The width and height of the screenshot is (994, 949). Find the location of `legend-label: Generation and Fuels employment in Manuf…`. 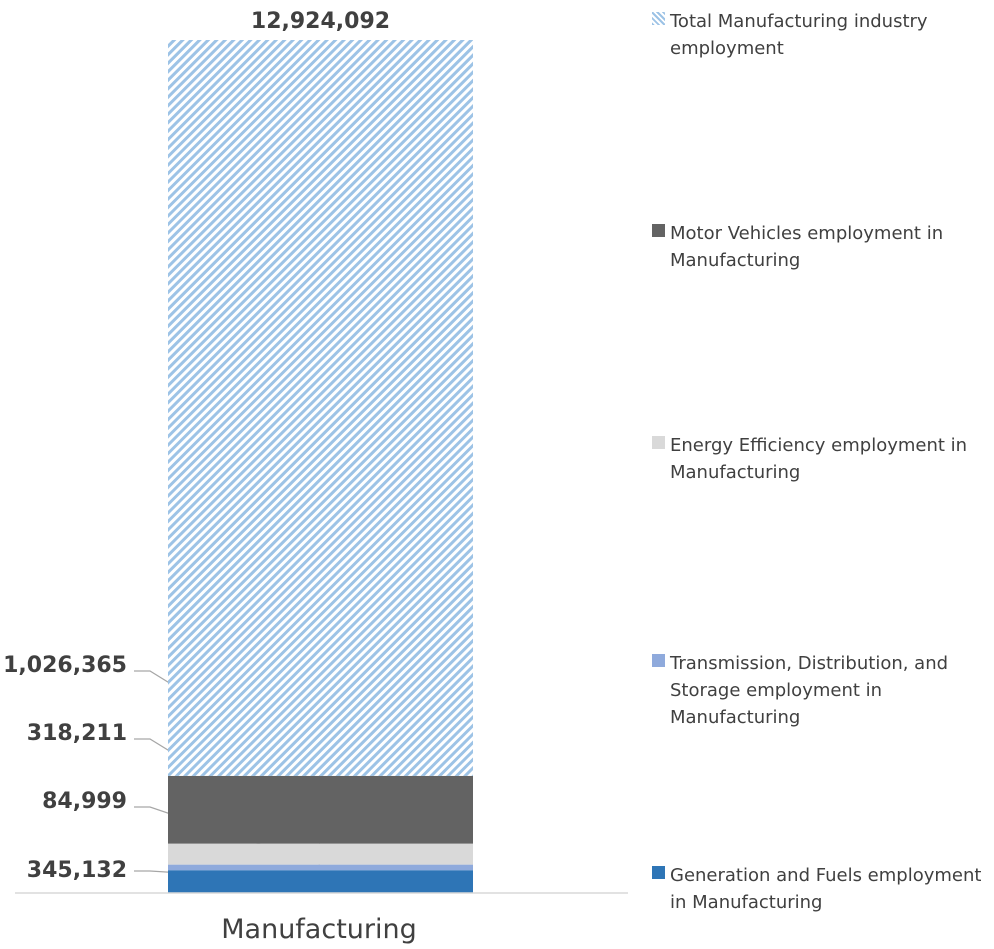

legend-label: Generation and Fuels employment in Manuf… is located at coordinates (826, 889).